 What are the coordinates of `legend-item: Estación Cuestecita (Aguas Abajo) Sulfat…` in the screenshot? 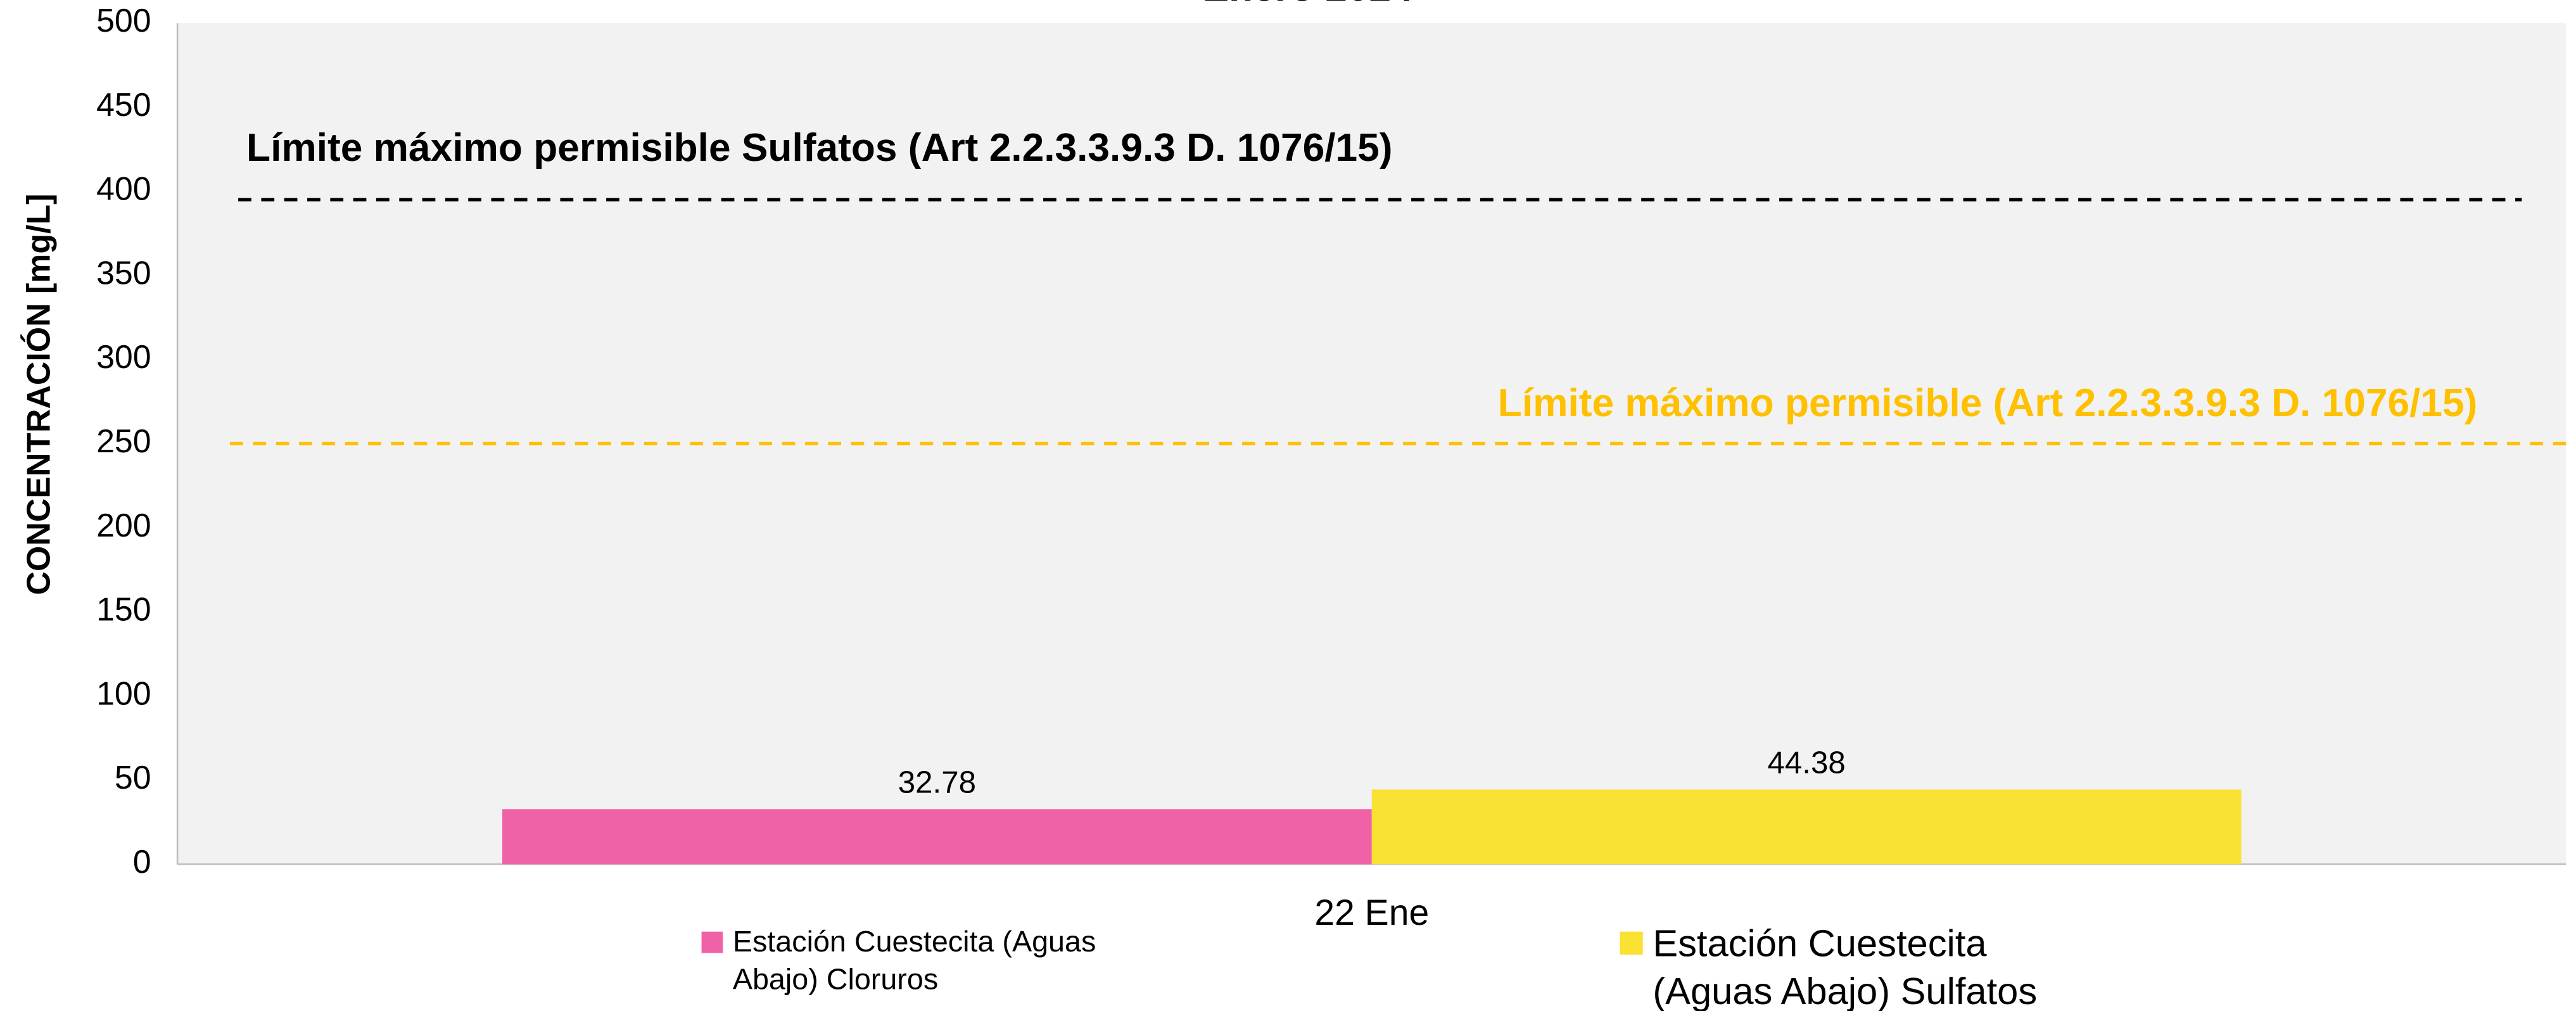 It's located at (1858, 966).